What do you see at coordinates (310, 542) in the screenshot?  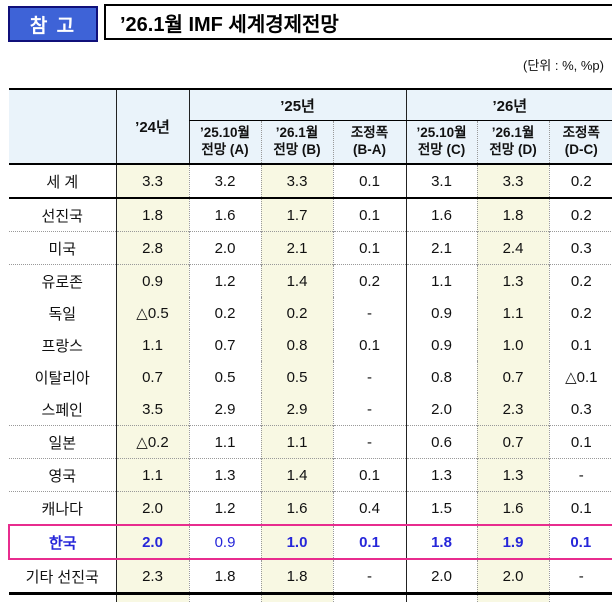 I see `table-row-korea-highlighted: 한국 2.0 0.9 1.0 0.1 1.8 1.9 0.1` at bounding box center [310, 542].